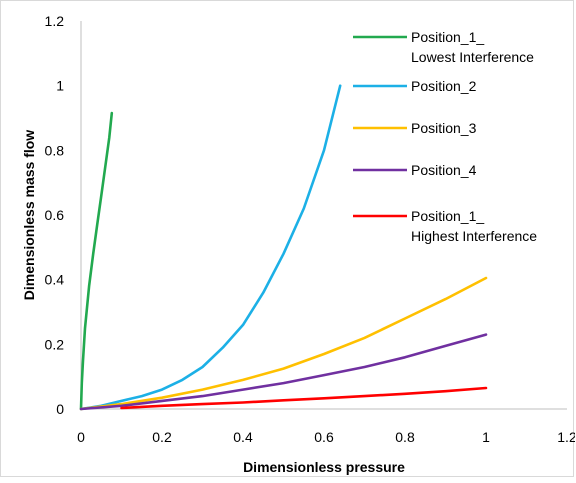 The image size is (576, 483). What do you see at coordinates (29, 215) in the screenshot?
I see `y-axis-title: Dimensionless mass flow` at bounding box center [29, 215].